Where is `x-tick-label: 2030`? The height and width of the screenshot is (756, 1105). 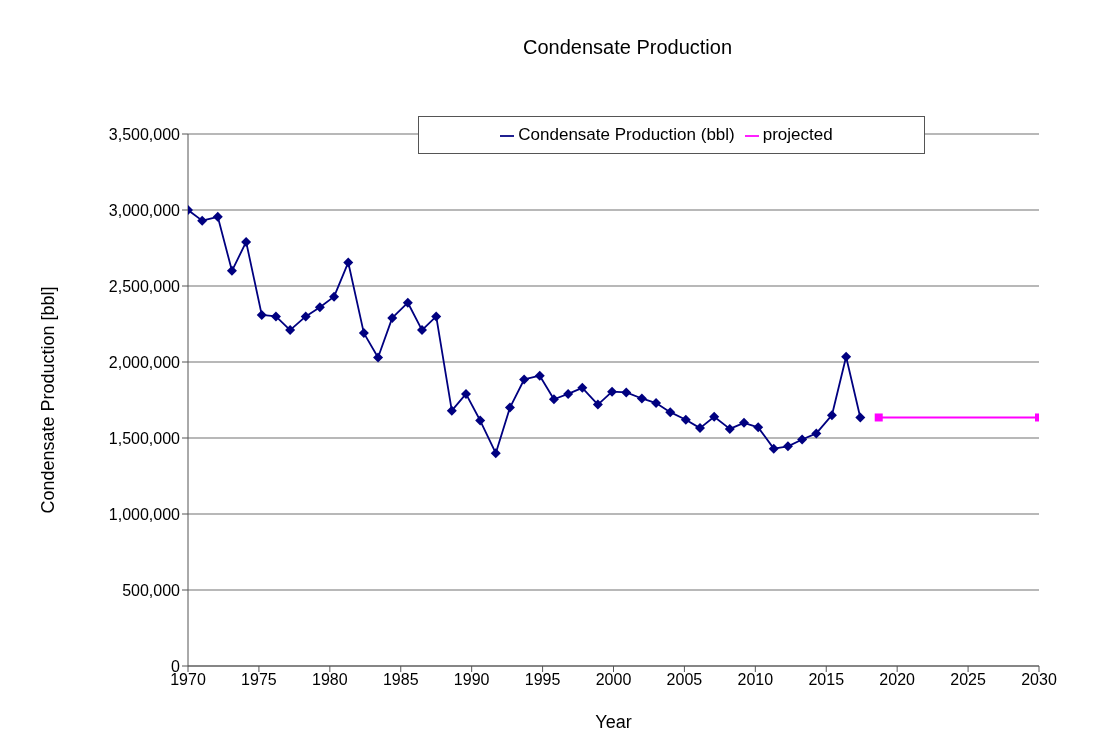
x-tick-label: 2030 is located at coordinates (1039, 680).